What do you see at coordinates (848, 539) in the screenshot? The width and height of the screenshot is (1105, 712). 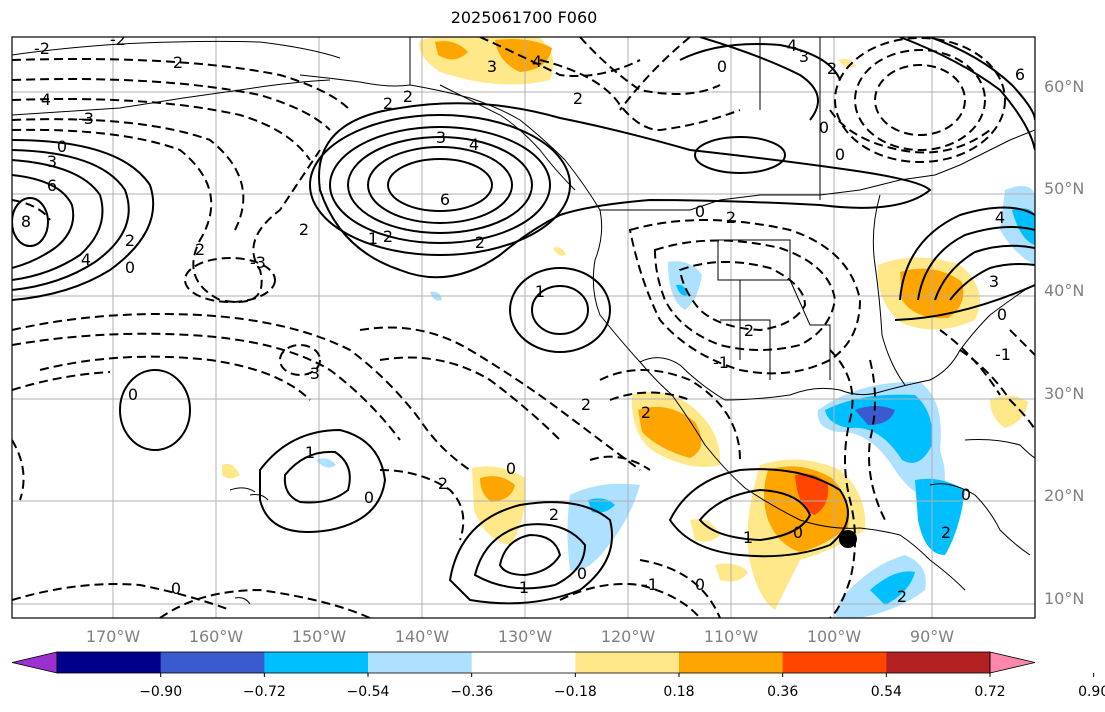 I see `point-marker` at bounding box center [848, 539].